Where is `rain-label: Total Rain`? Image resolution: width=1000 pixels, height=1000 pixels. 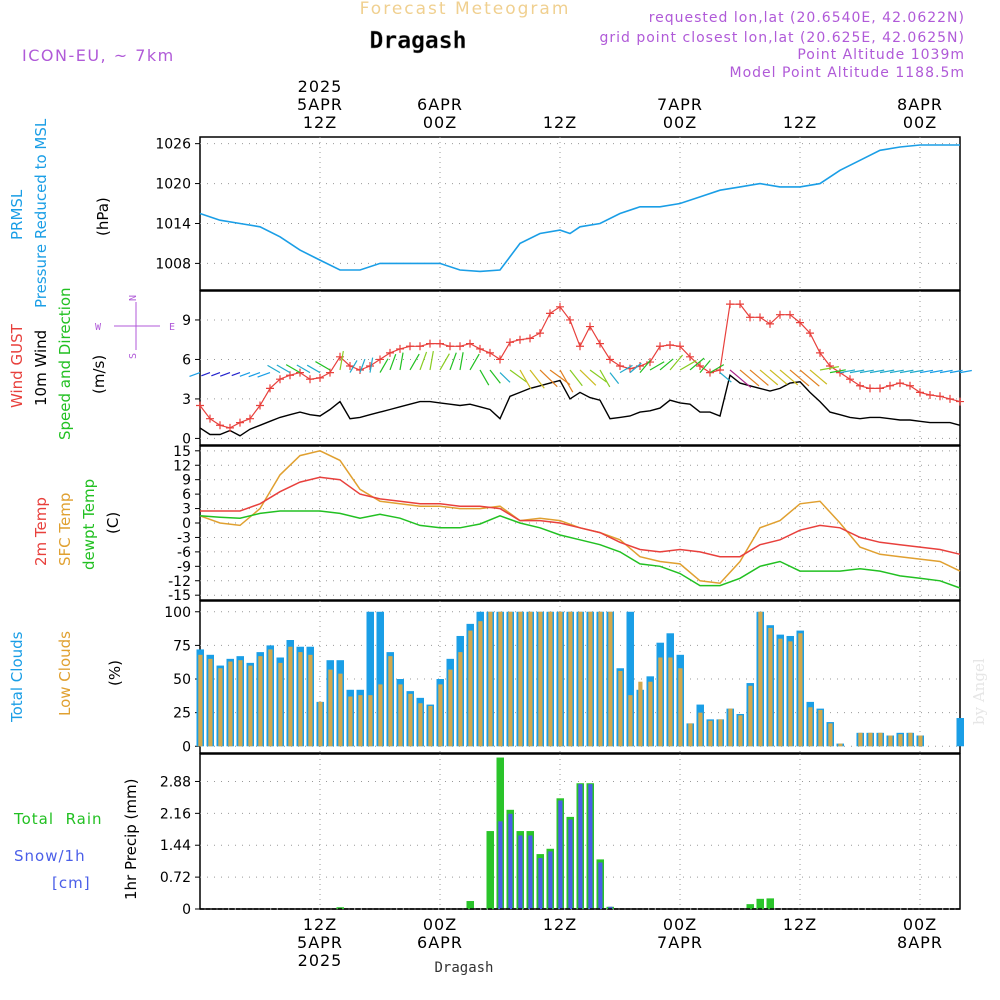
rain-label: Total Rain is located at coordinates (58, 819).